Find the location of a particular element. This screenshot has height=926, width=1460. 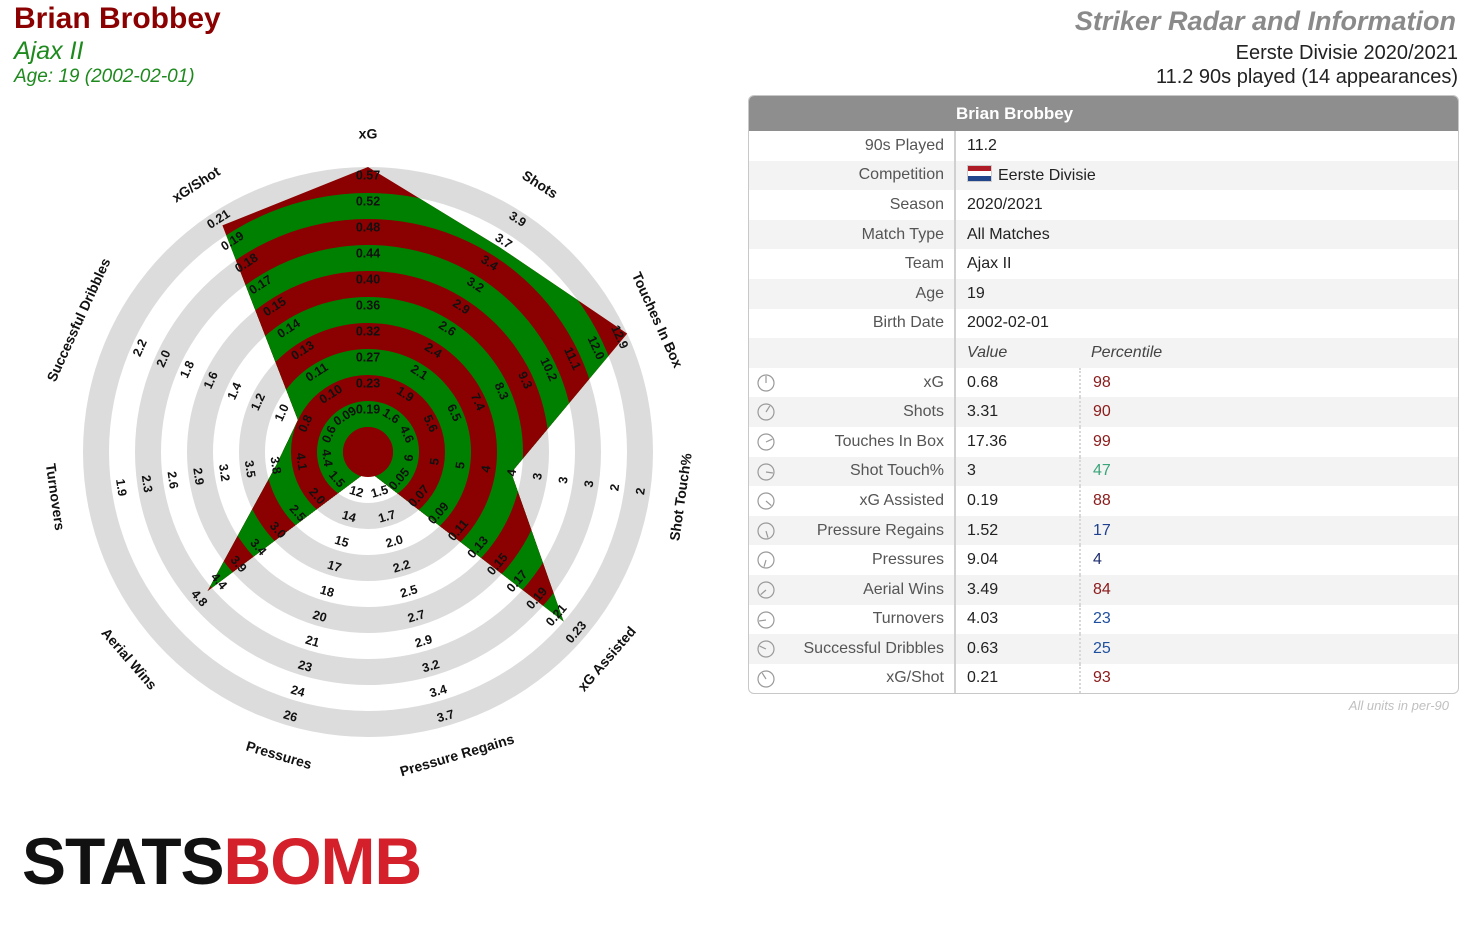

radar-tick-label: 0.8 is located at coordinates (305, 424).